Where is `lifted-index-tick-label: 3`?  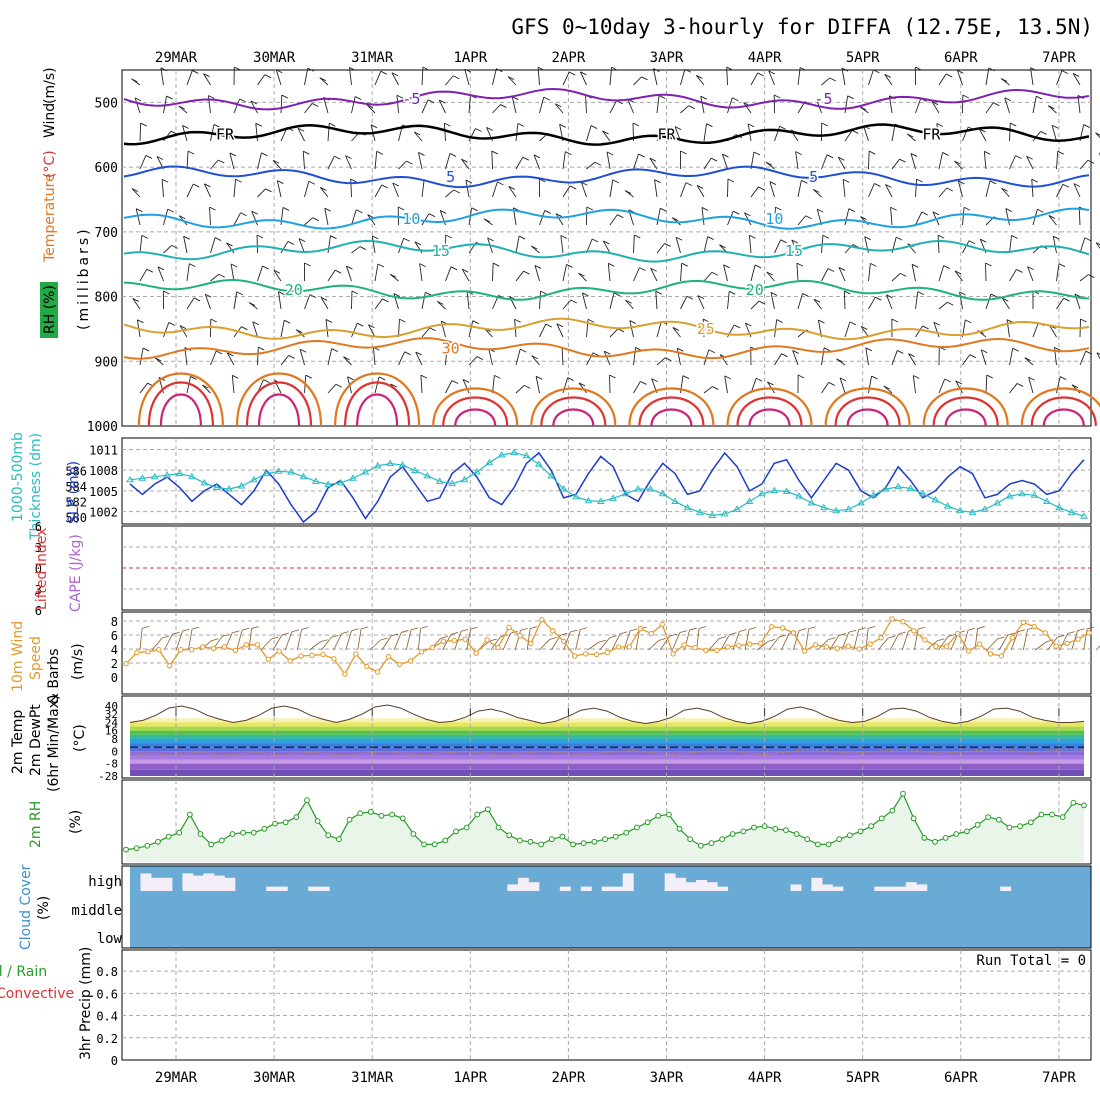
lifted-index-tick-label: 3 is located at coordinates (38, 590).